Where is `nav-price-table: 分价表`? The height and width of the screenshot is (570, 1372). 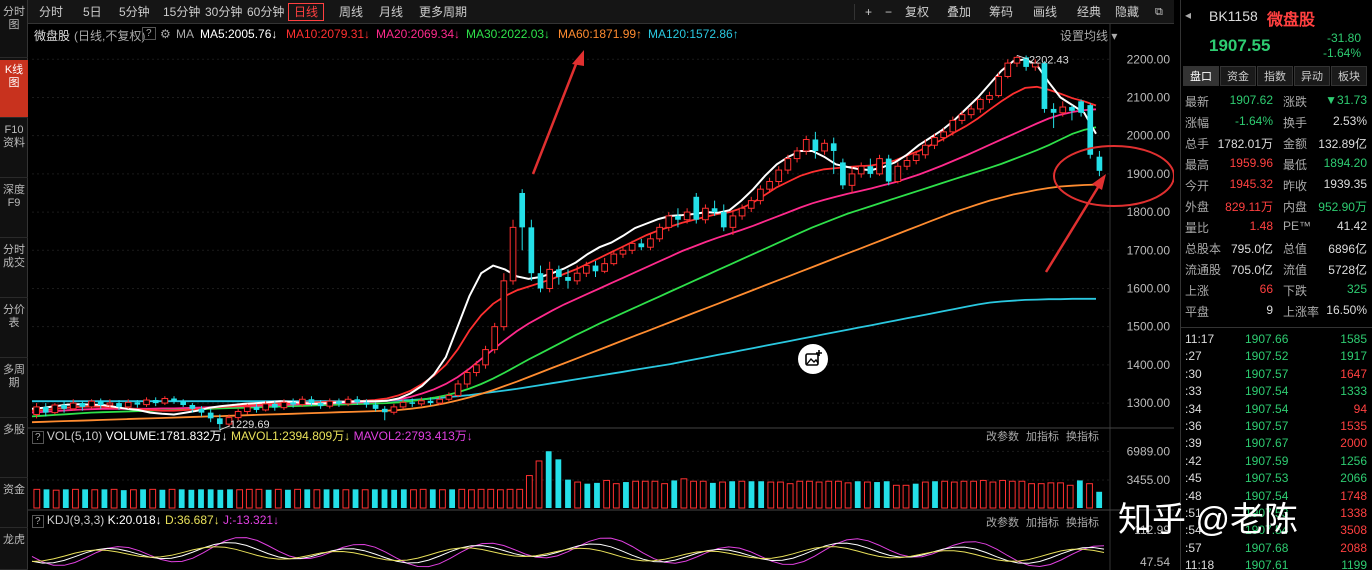 nav-price-table: 分价表 is located at coordinates (14, 329).